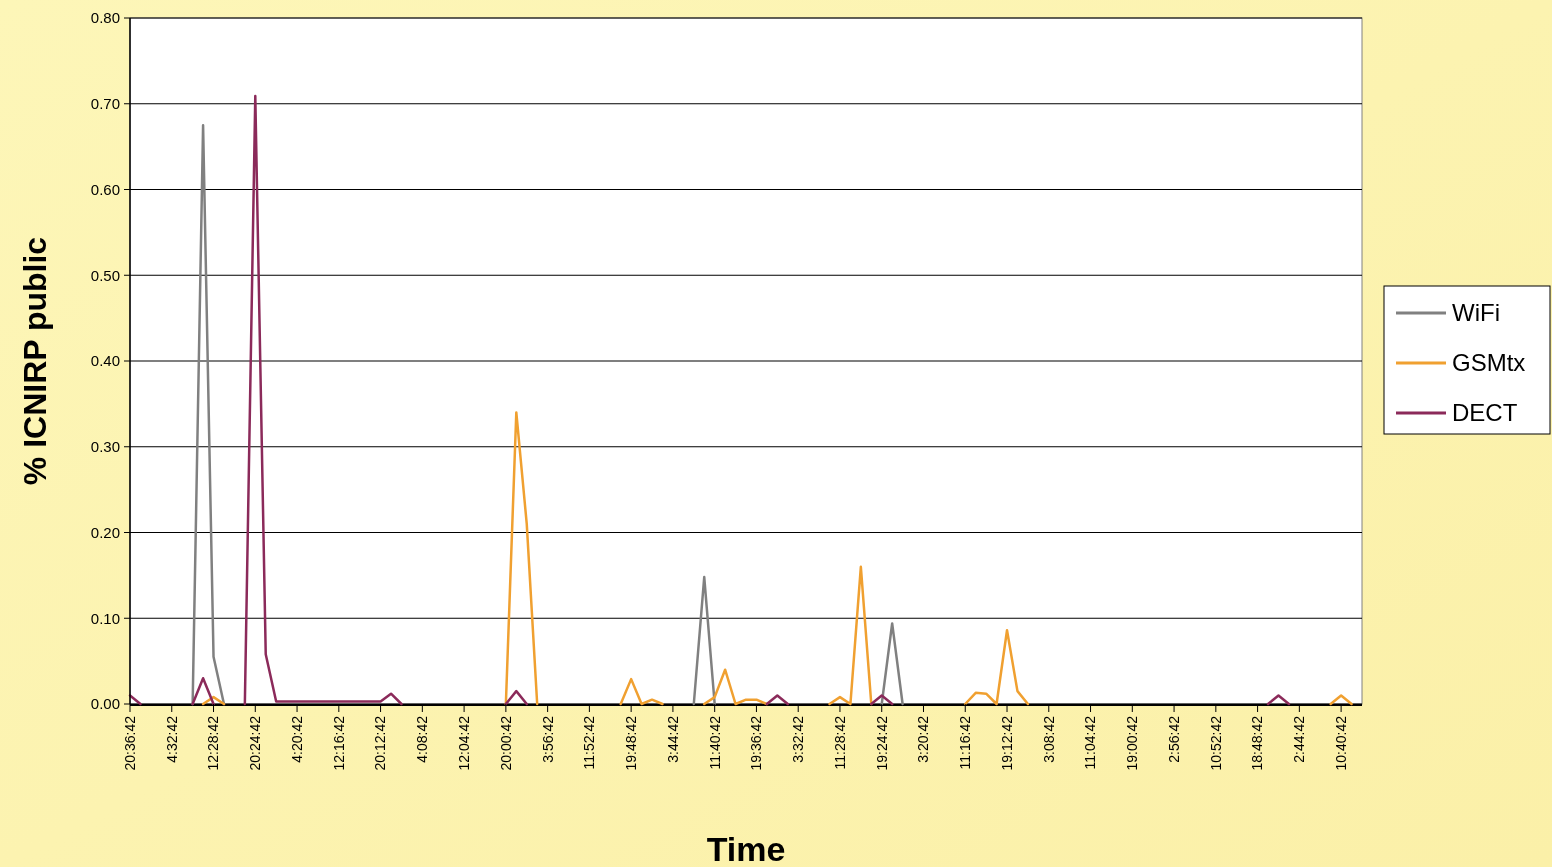 This screenshot has width=1552, height=867. I want to click on x-tick-label: 12:16:42, so click(338, 743).